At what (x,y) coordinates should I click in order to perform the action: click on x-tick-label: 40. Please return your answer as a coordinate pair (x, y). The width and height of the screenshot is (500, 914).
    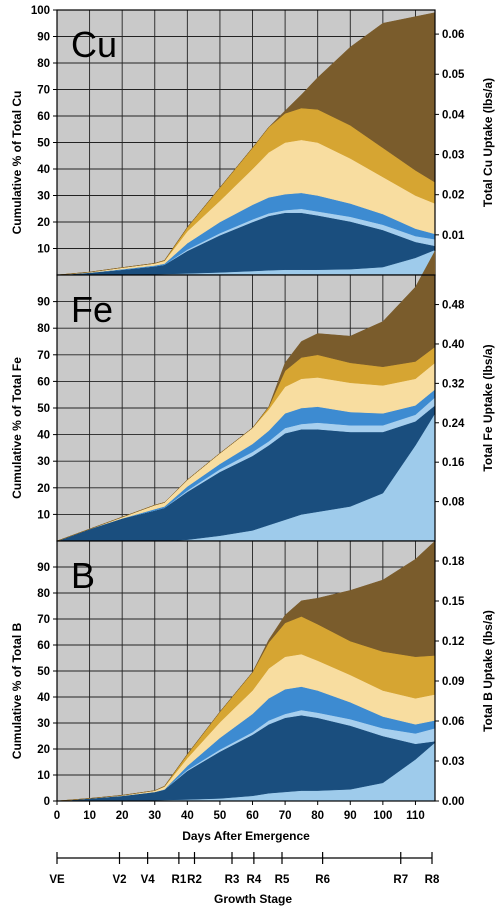
    Looking at the image, I should click on (187, 816).